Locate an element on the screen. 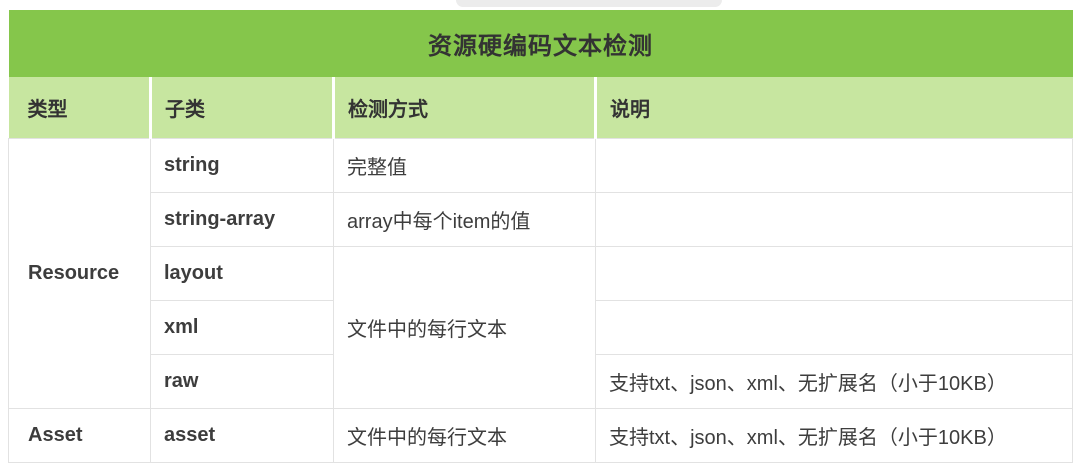  note-cell-string-array is located at coordinates (834, 219).